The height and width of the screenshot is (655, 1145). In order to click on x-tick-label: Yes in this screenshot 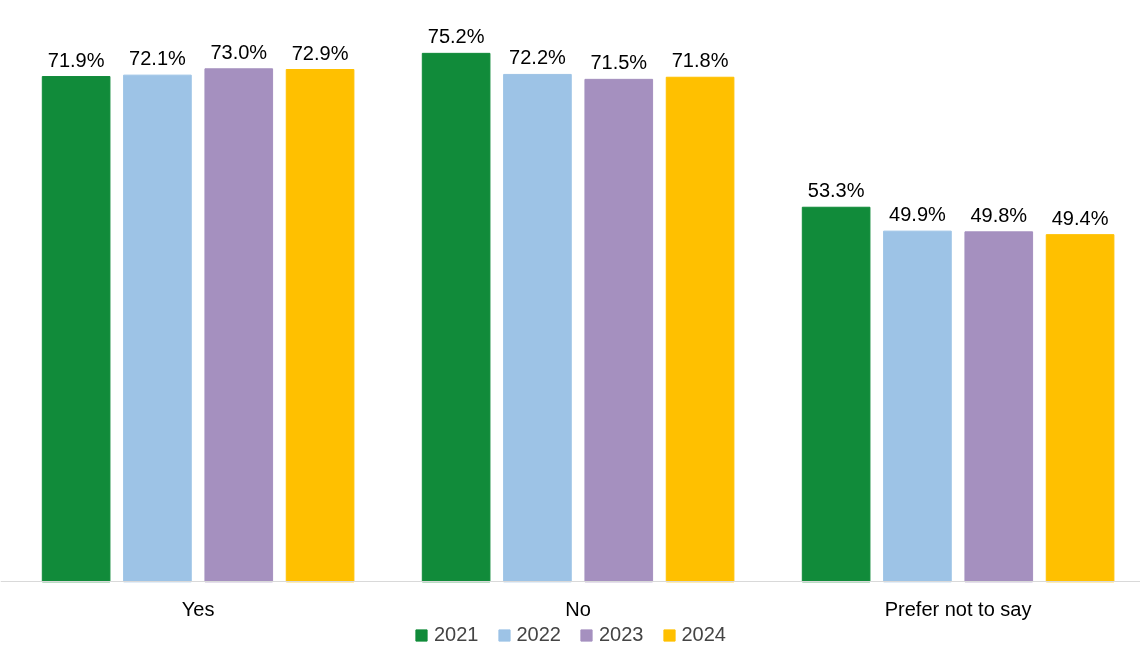, I will do `click(198, 608)`.